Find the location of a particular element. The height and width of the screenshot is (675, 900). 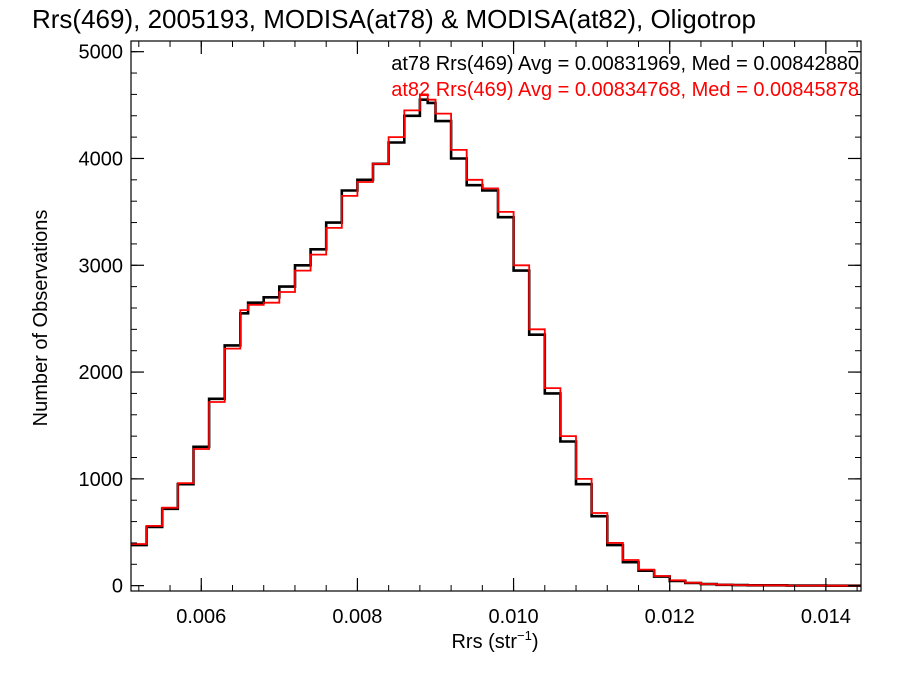

x-tick-label: 0.006 is located at coordinates (201, 617).